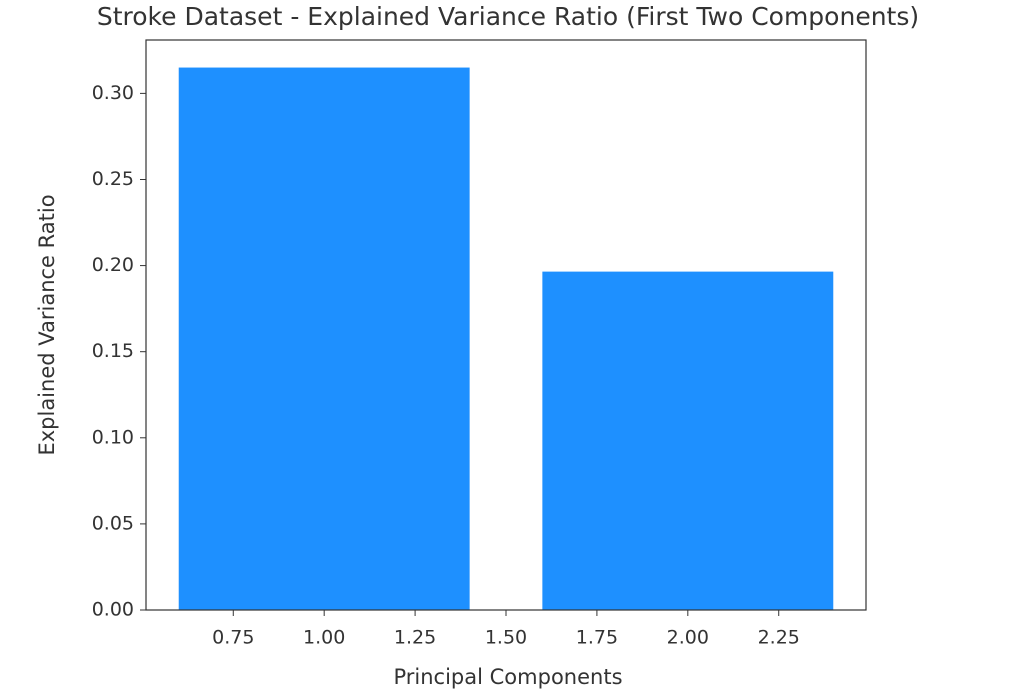 The image size is (1018, 696). I want to click on y-tick-label: 0.15, so click(113, 351).